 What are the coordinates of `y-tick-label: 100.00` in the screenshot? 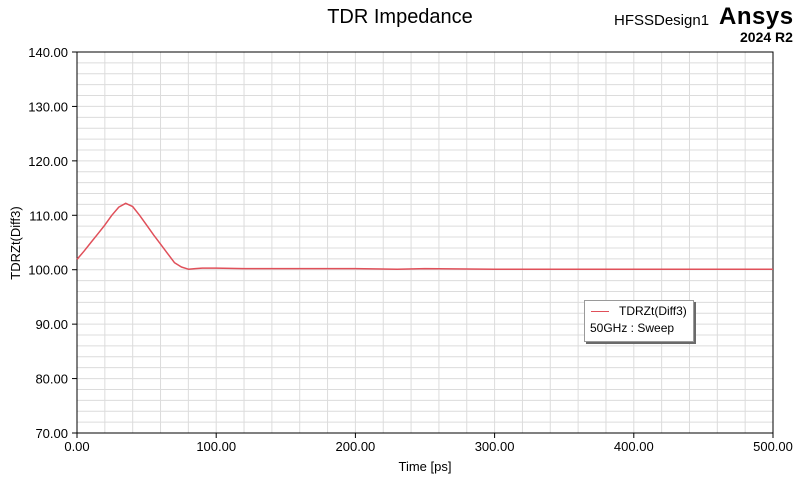 It's located at (48, 270).